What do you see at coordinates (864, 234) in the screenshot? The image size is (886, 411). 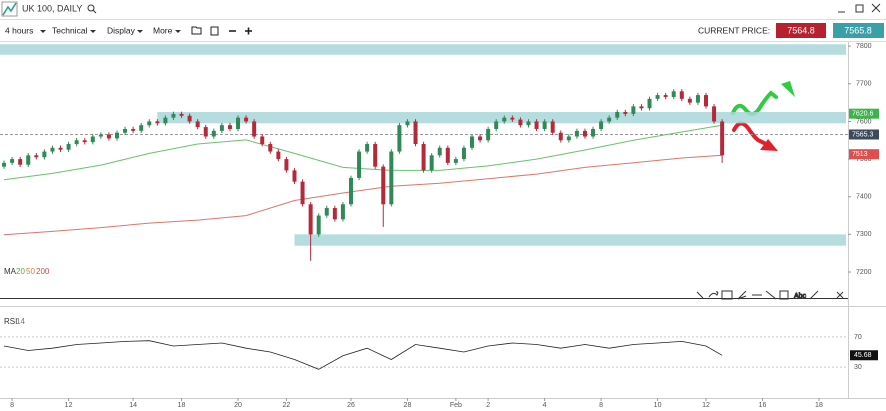 I see `y-tick-label: 7300` at bounding box center [864, 234].